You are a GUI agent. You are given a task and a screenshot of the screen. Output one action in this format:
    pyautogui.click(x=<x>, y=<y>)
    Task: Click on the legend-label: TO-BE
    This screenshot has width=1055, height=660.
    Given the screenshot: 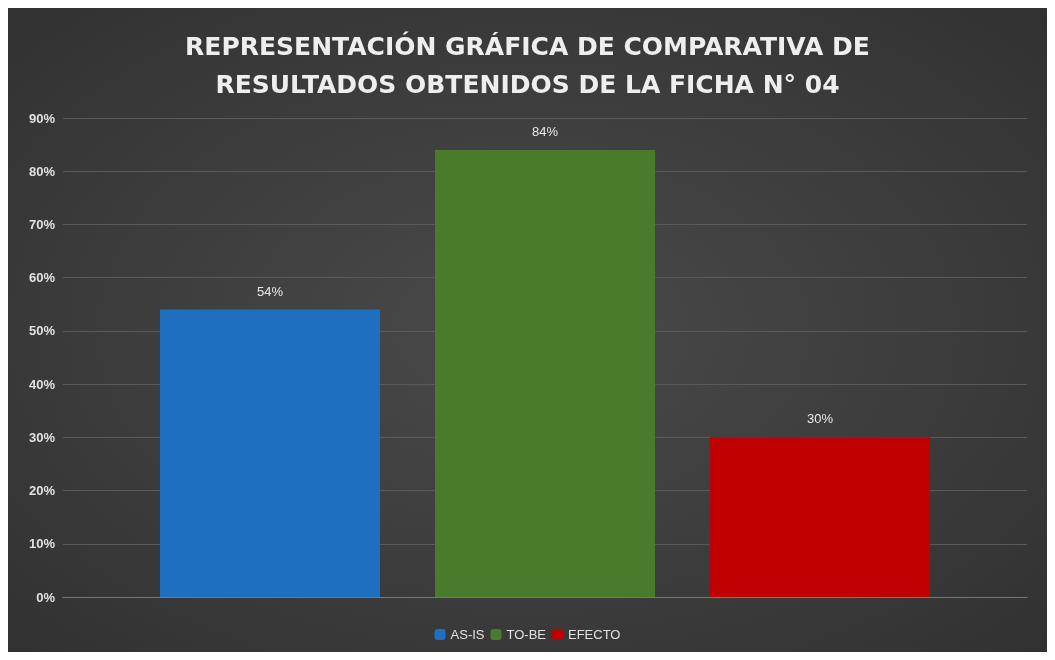 What is the action you would take?
    pyautogui.click(x=526, y=634)
    